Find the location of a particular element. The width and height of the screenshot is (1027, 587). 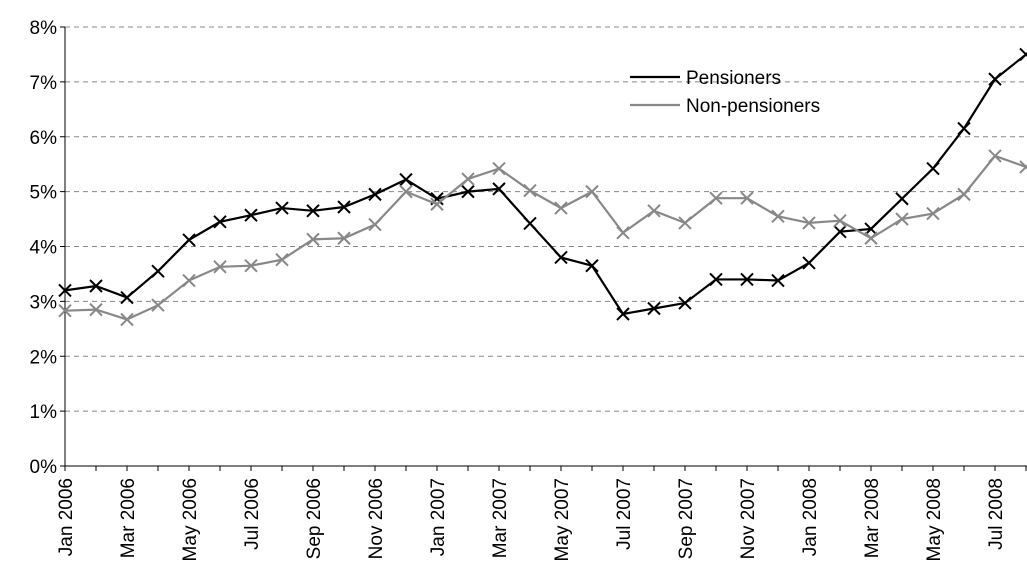

x-tick-label: Jul 2007 is located at coordinates (624, 514).